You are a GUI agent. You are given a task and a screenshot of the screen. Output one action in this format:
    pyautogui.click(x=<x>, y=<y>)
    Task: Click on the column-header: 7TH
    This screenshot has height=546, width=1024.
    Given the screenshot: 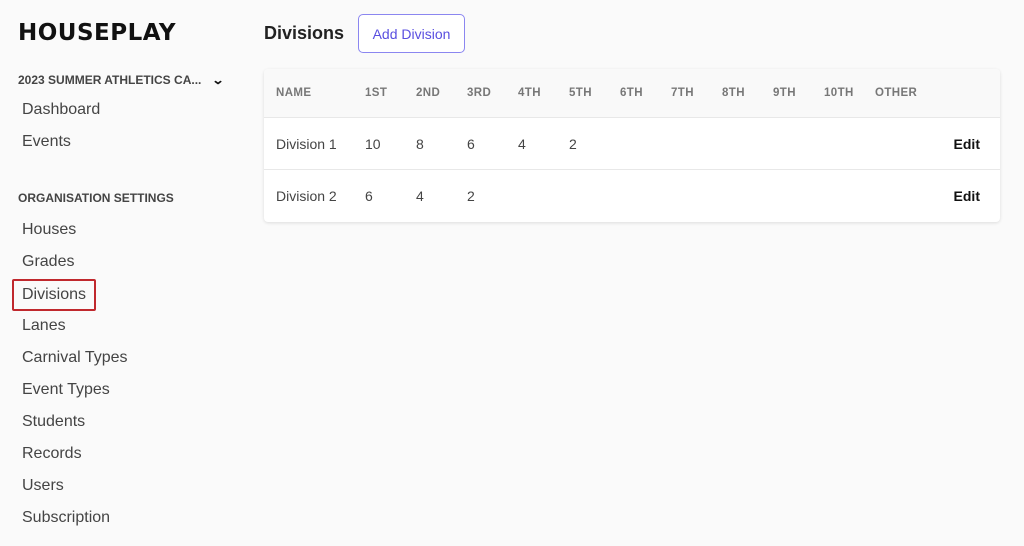 What is the action you would take?
    pyautogui.click(x=682, y=93)
    